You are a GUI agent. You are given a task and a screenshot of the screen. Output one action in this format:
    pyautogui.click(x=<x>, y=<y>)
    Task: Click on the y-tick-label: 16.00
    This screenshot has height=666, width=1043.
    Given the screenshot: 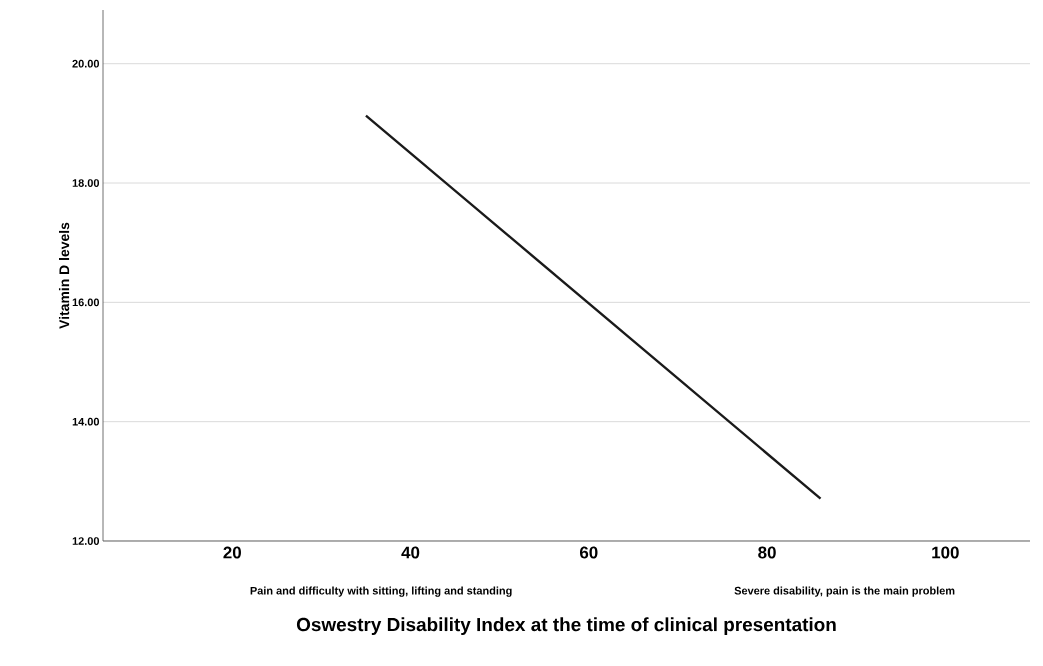 What is the action you would take?
    pyautogui.click(x=86, y=302)
    